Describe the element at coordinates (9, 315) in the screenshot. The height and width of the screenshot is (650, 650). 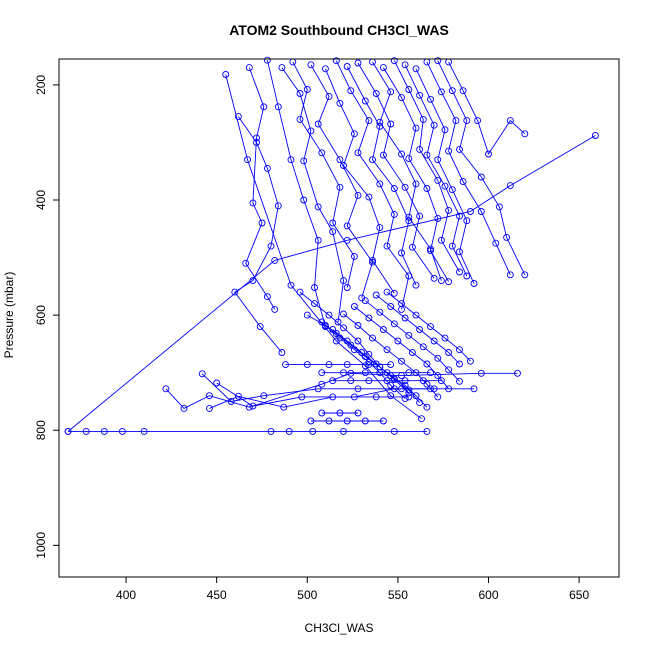
I see `y-axis-label: Pressure (mbar)` at that location.